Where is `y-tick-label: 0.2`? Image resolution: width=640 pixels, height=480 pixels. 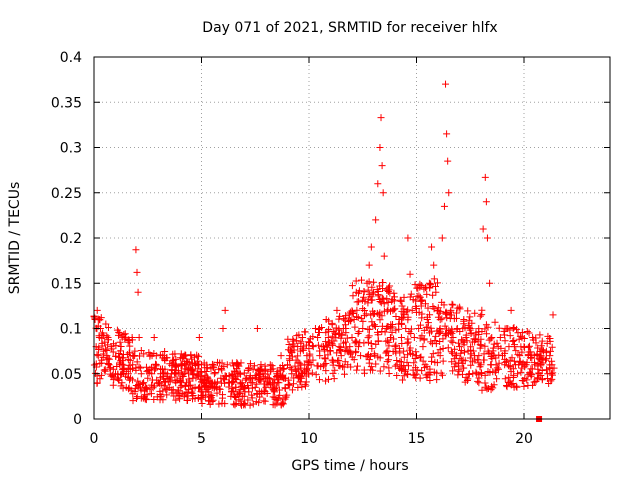 y-tick-label: 0.2 is located at coordinates (71, 239).